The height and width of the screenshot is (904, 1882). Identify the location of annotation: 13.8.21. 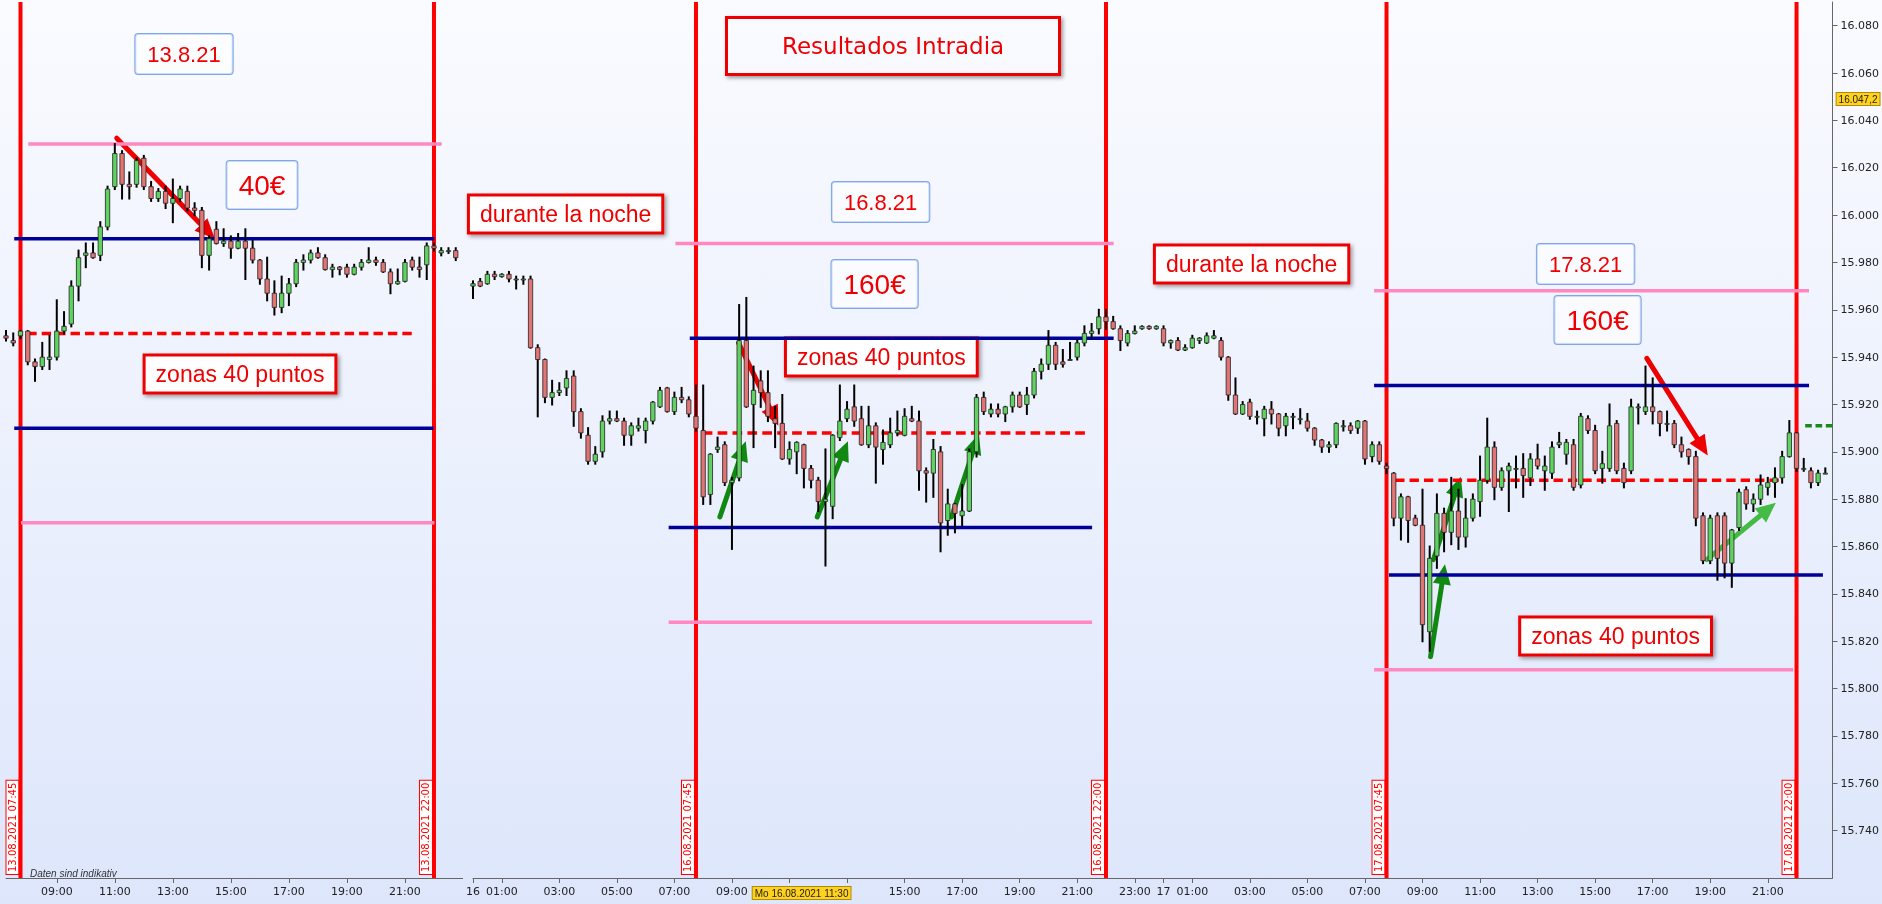
(184, 54).